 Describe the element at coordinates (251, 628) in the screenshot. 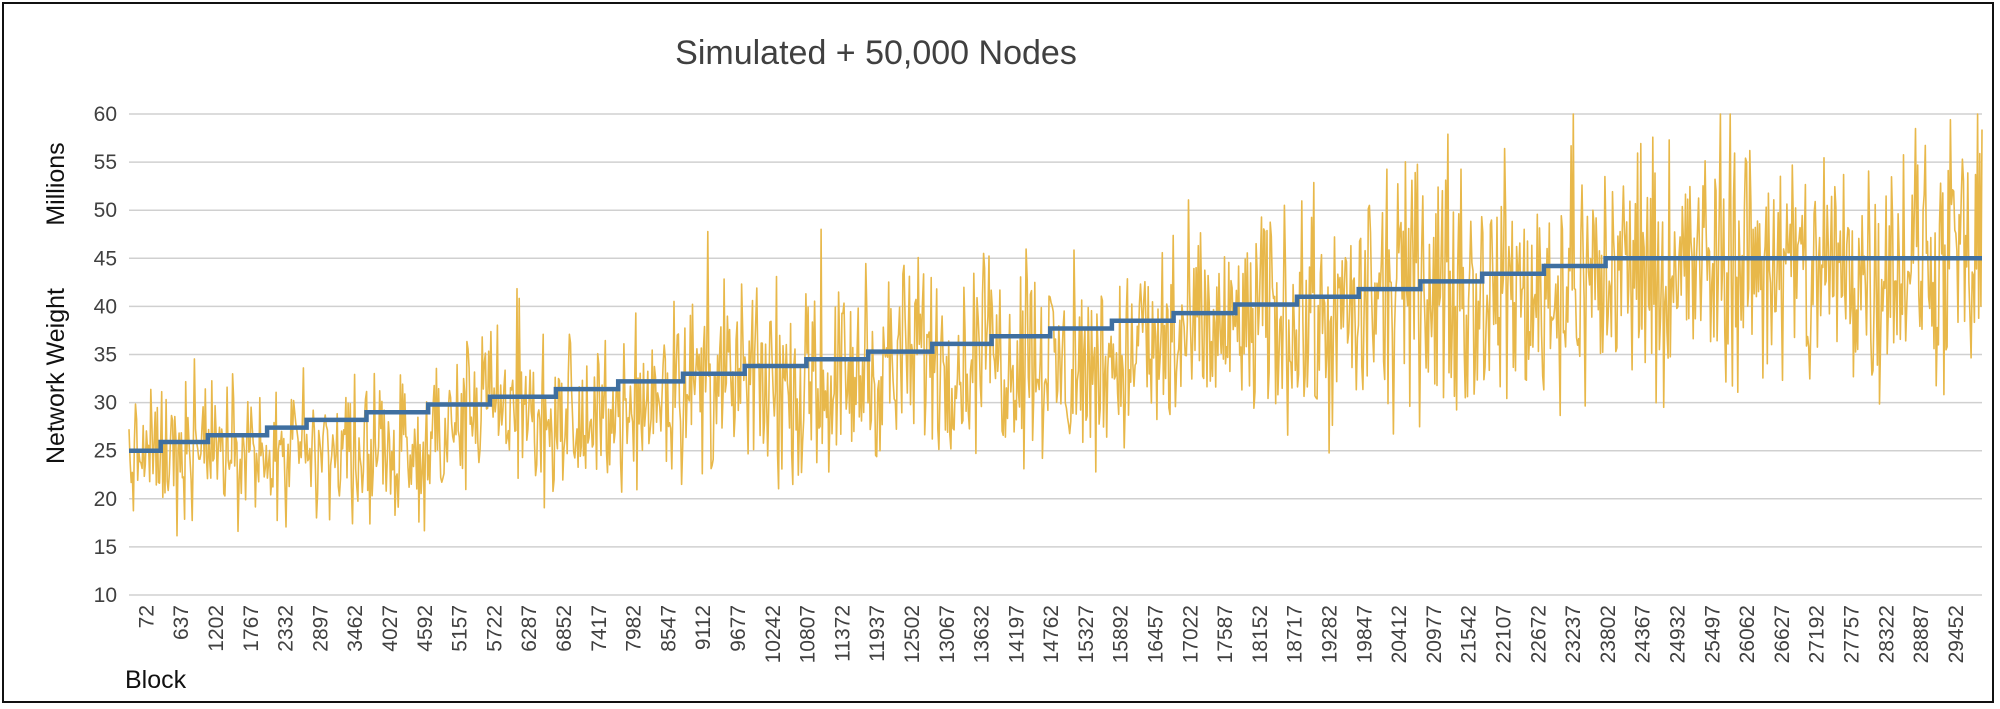

I see `x-tick-label: 1767` at that location.